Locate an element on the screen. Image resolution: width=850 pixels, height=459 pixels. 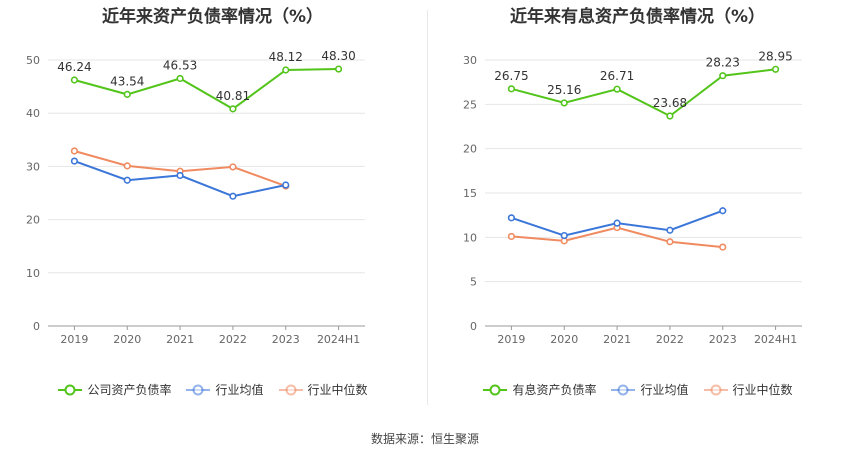
data-label: 23.68 is located at coordinates (670, 103).